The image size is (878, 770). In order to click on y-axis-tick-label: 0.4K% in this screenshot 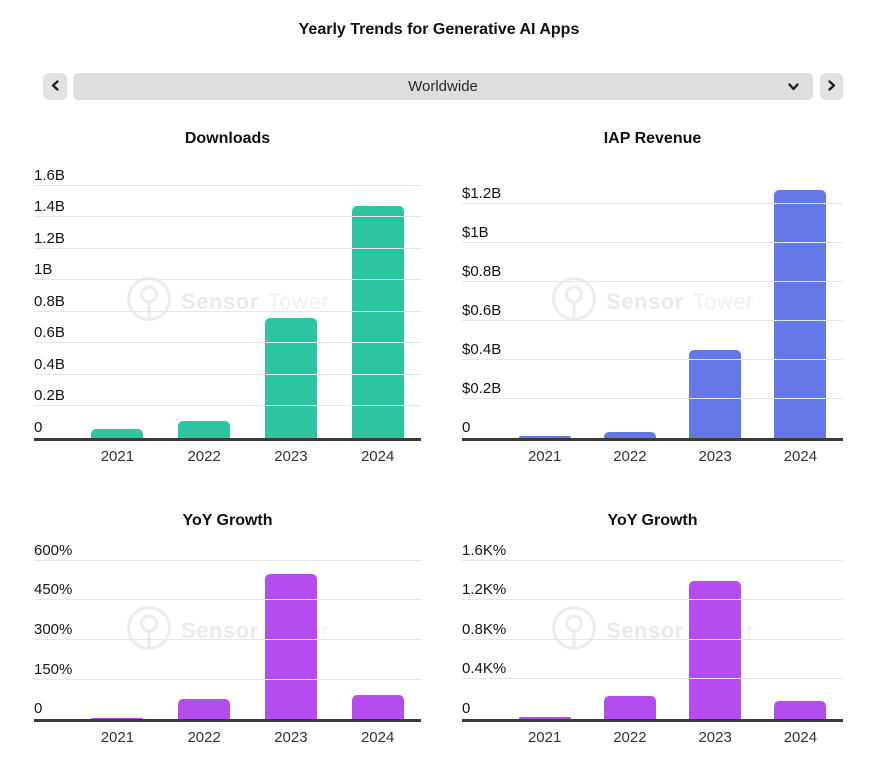, I will do `click(484, 669)`.